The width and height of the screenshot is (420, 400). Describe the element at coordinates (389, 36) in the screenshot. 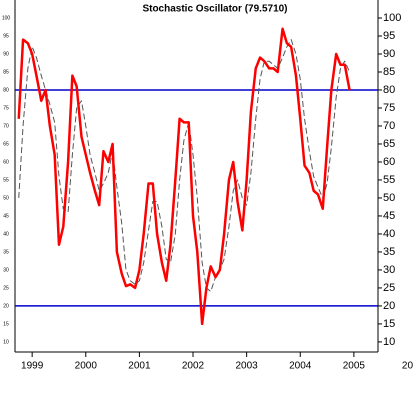

I see `y-tick-label: 95` at that location.